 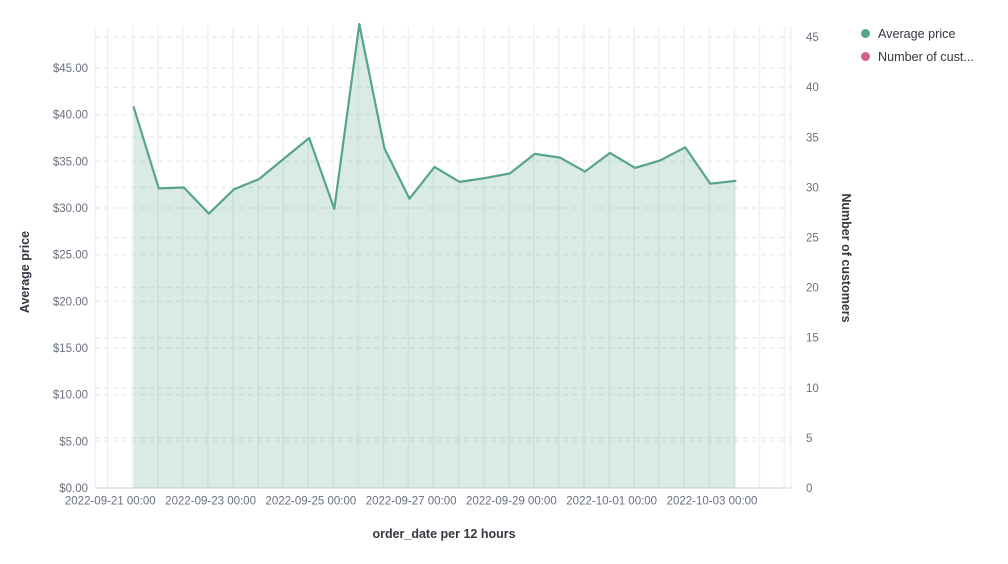 What do you see at coordinates (812, 339) in the screenshot?
I see `y-right-tick-label: 15` at bounding box center [812, 339].